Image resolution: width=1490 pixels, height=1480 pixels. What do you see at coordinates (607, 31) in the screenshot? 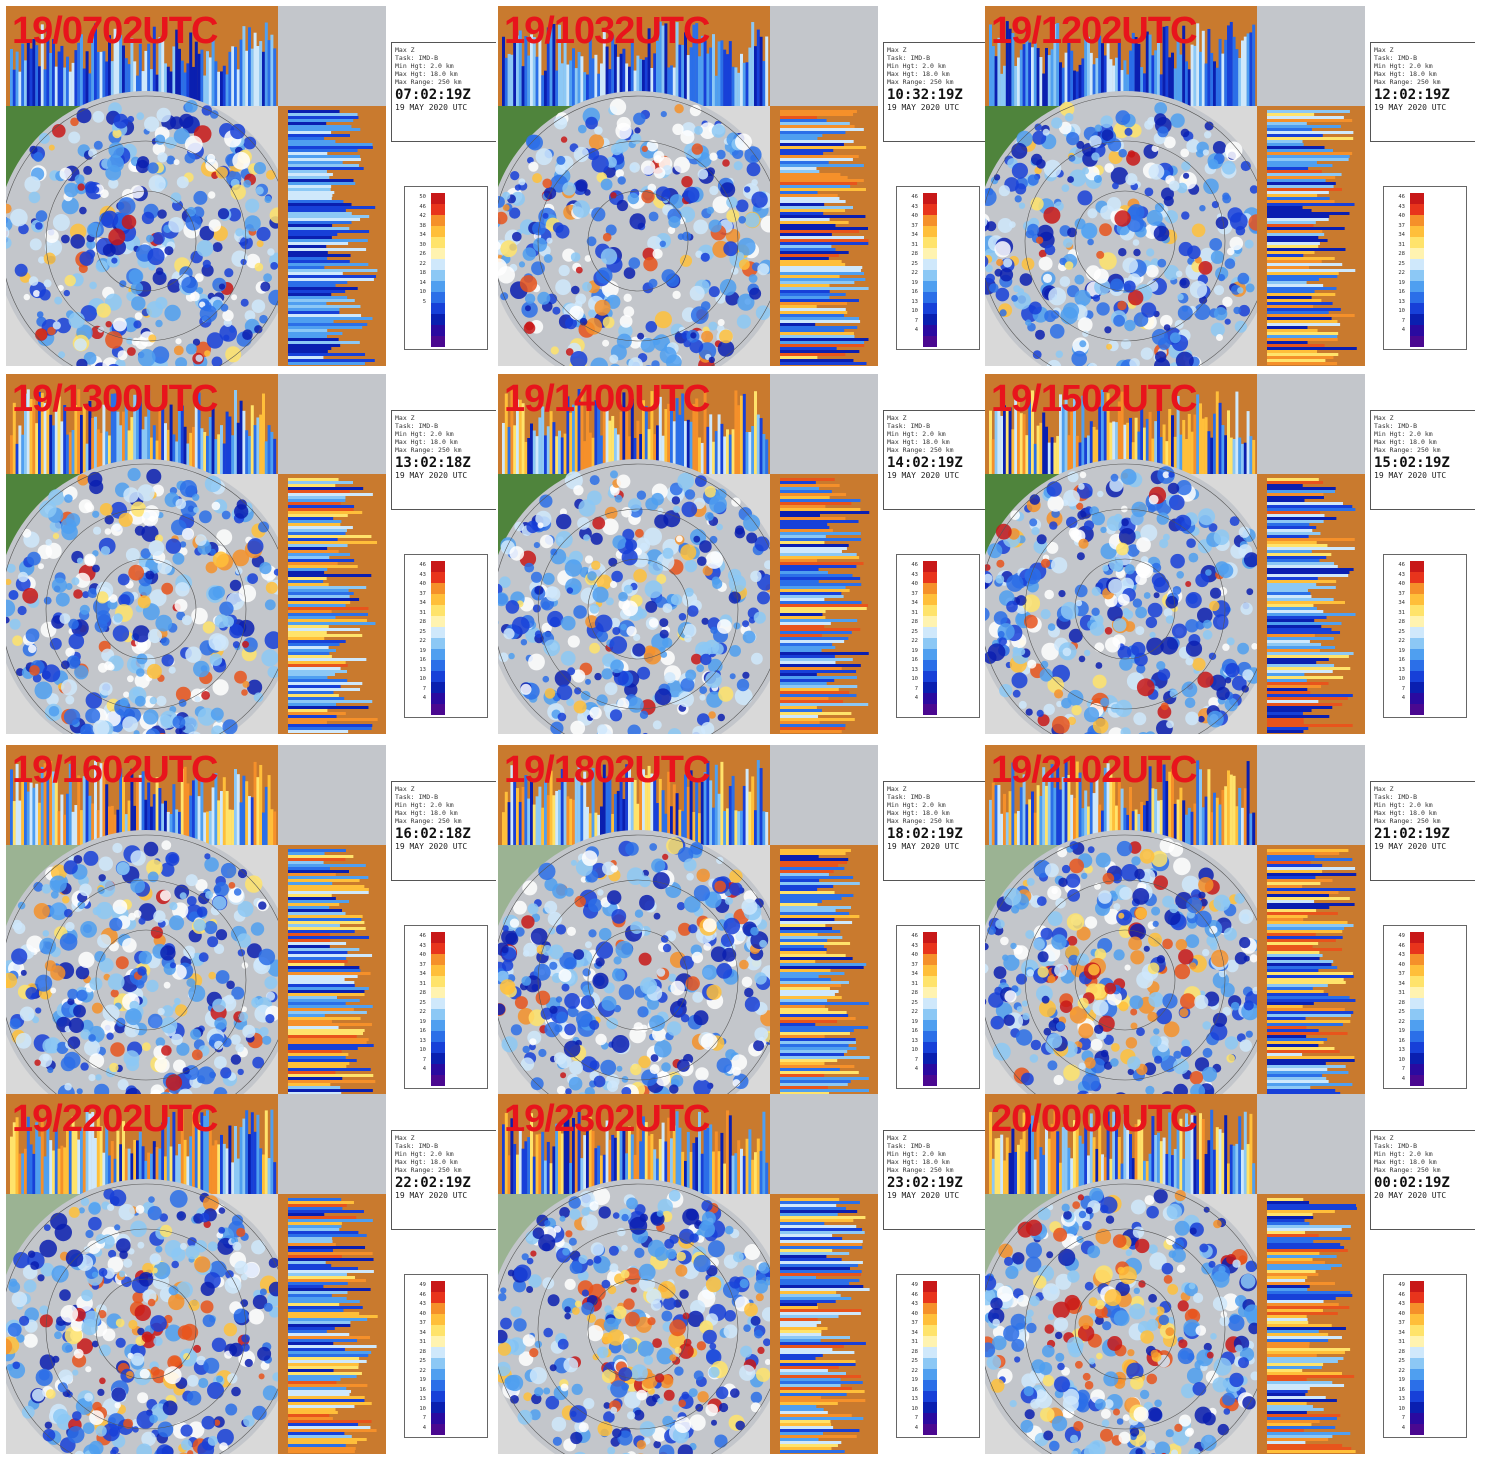
I see `timestamp-label: 19/1032UTC` at bounding box center [607, 31].